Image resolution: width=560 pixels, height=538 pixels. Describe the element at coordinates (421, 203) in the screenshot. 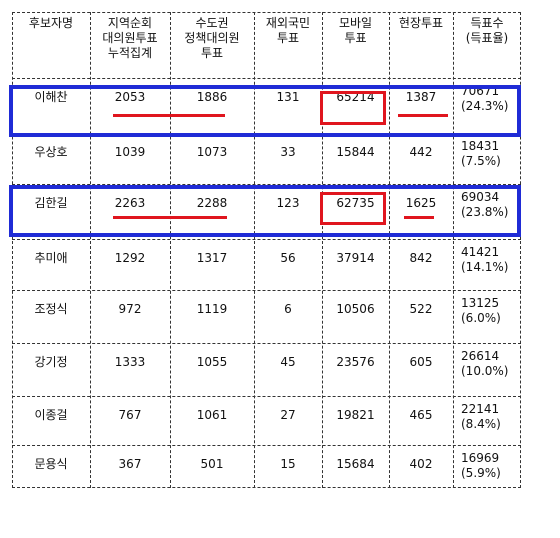

I see `vote-count-onsite: 1625` at that location.